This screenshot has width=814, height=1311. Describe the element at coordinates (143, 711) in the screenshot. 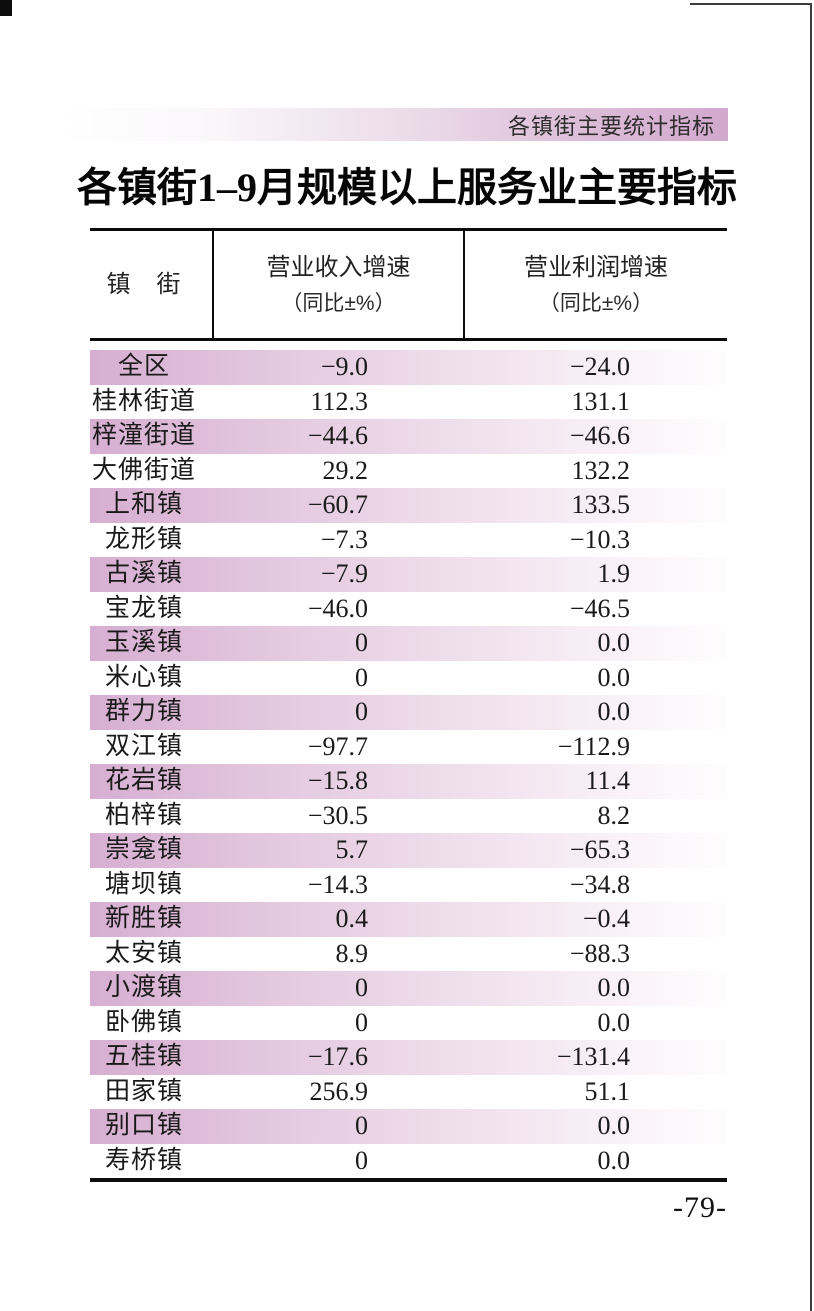

I see `town-name-cell: 群力镇` at that location.